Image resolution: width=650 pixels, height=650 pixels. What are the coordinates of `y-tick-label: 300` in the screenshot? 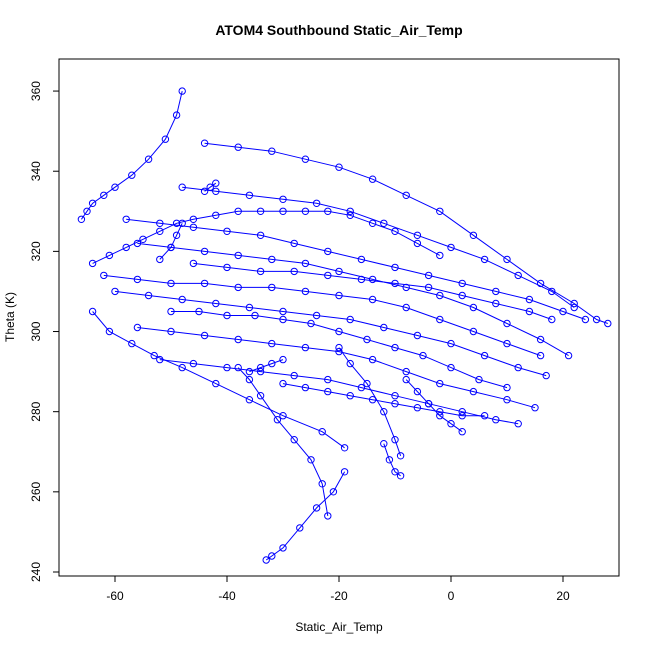 It's located at (36, 331).